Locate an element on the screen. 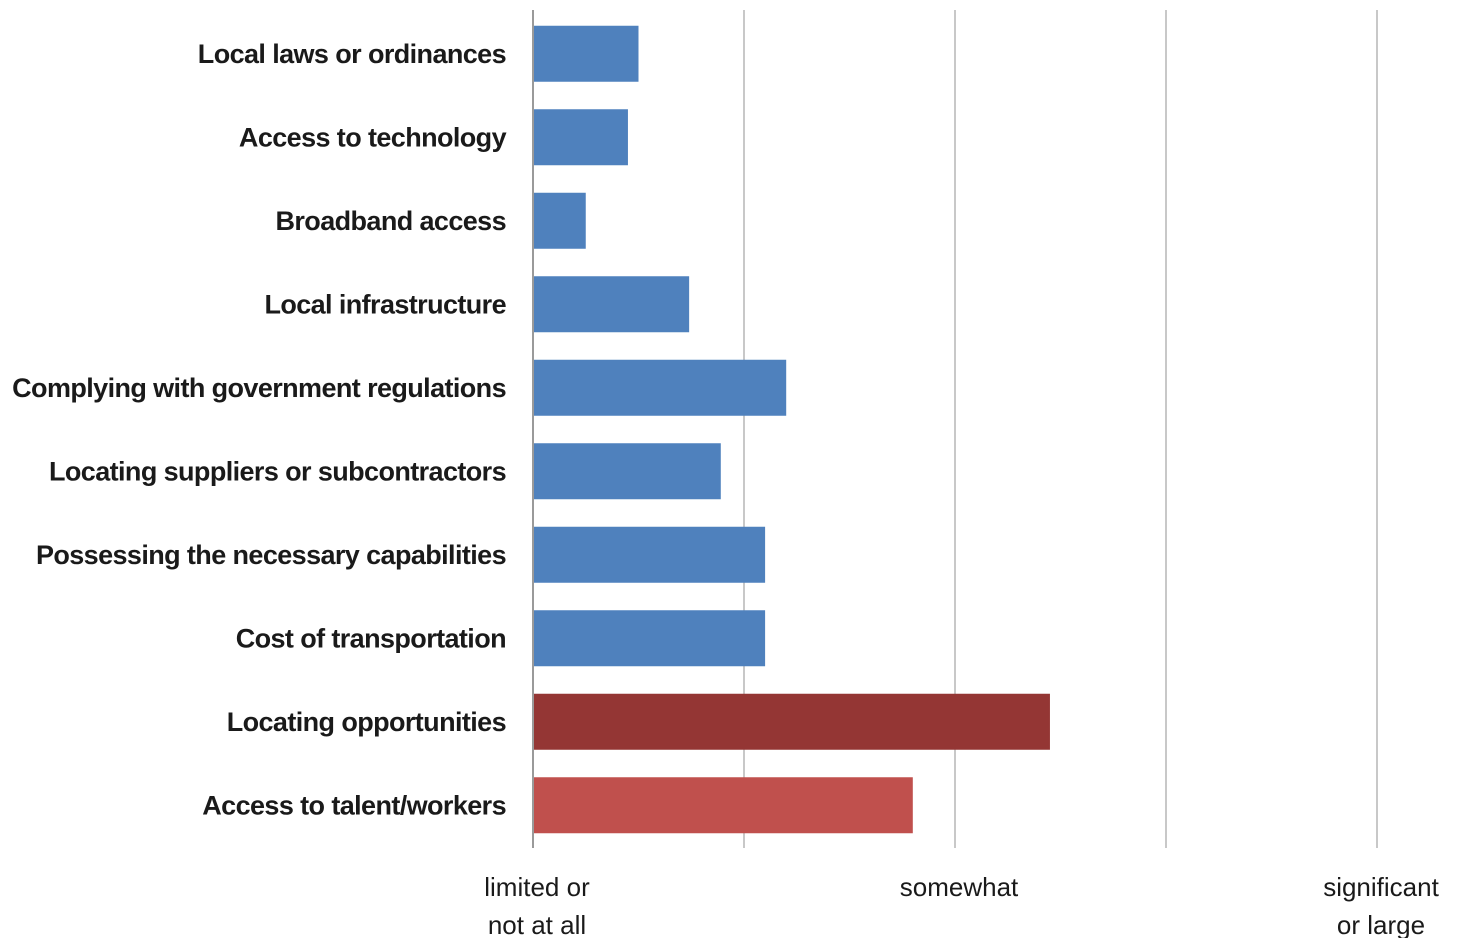 This screenshot has height=938, width=1458. category-label-9: Locating opportunities is located at coordinates (366, 722).